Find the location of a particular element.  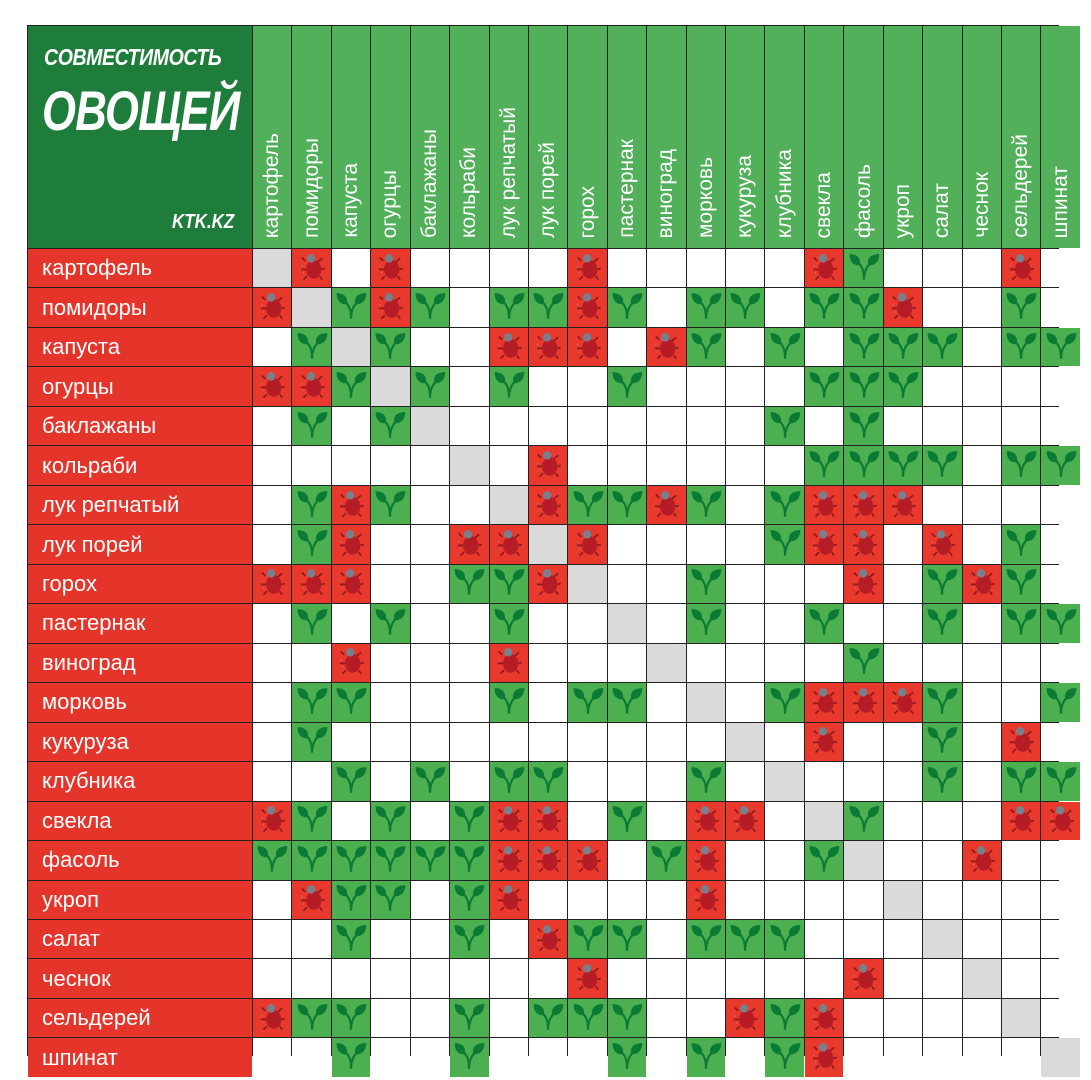

row-header: лук порей is located at coordinates (140, 544).